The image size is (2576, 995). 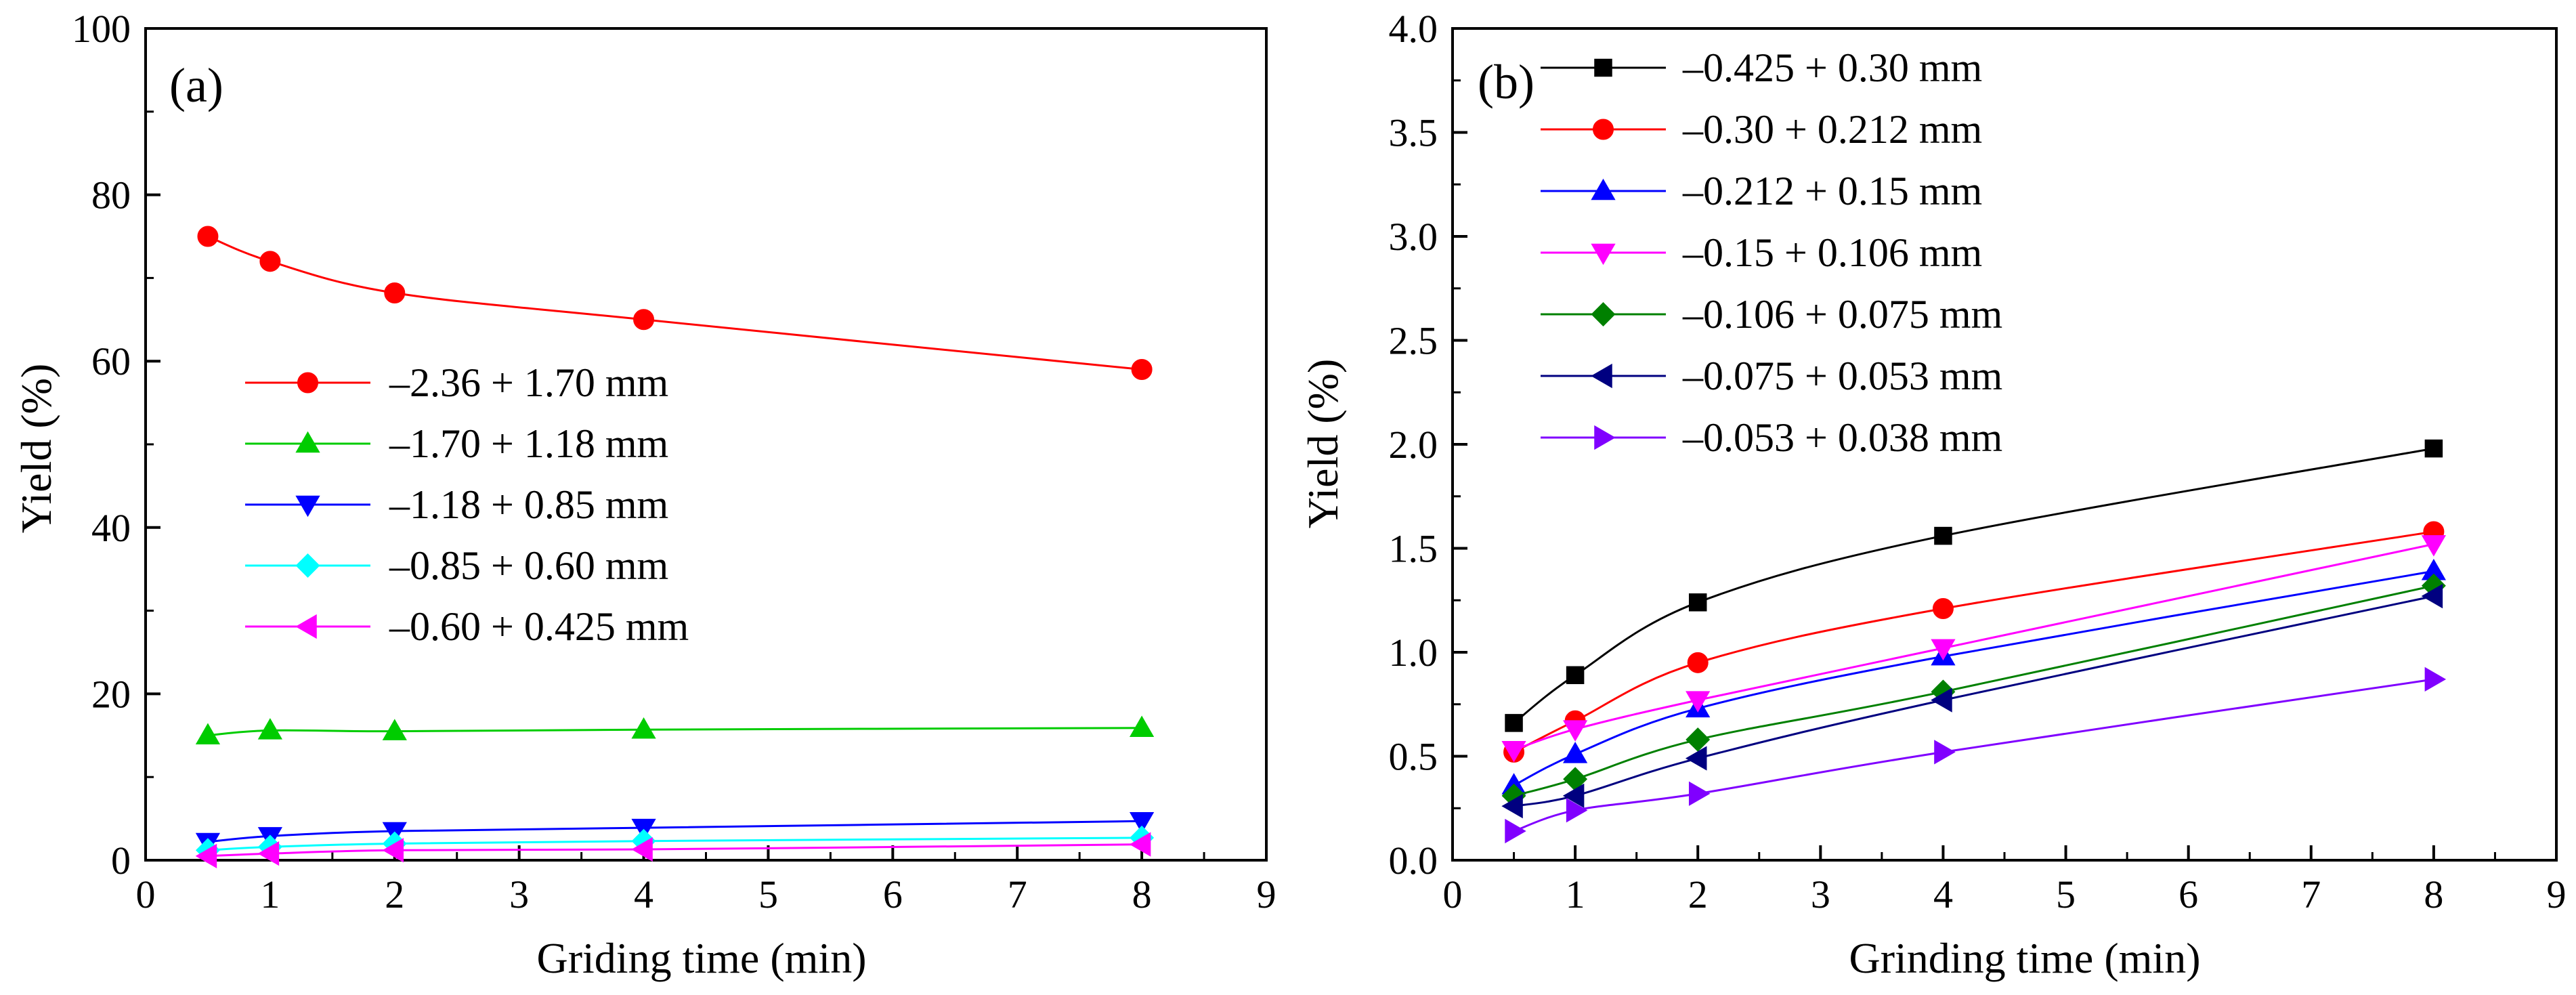 I want to click on legend-label: –0.212 + 0.15 mm, so click(x=1832, y=191).